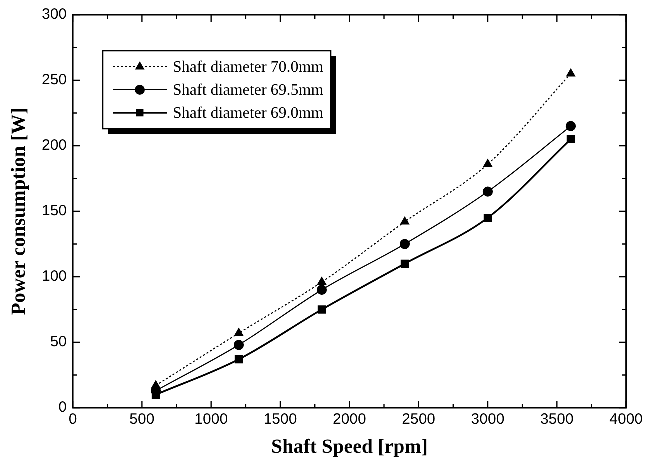 This screenshot has width=646, height=468. I want to click on y-tick-label: 250, so click(55, 80).